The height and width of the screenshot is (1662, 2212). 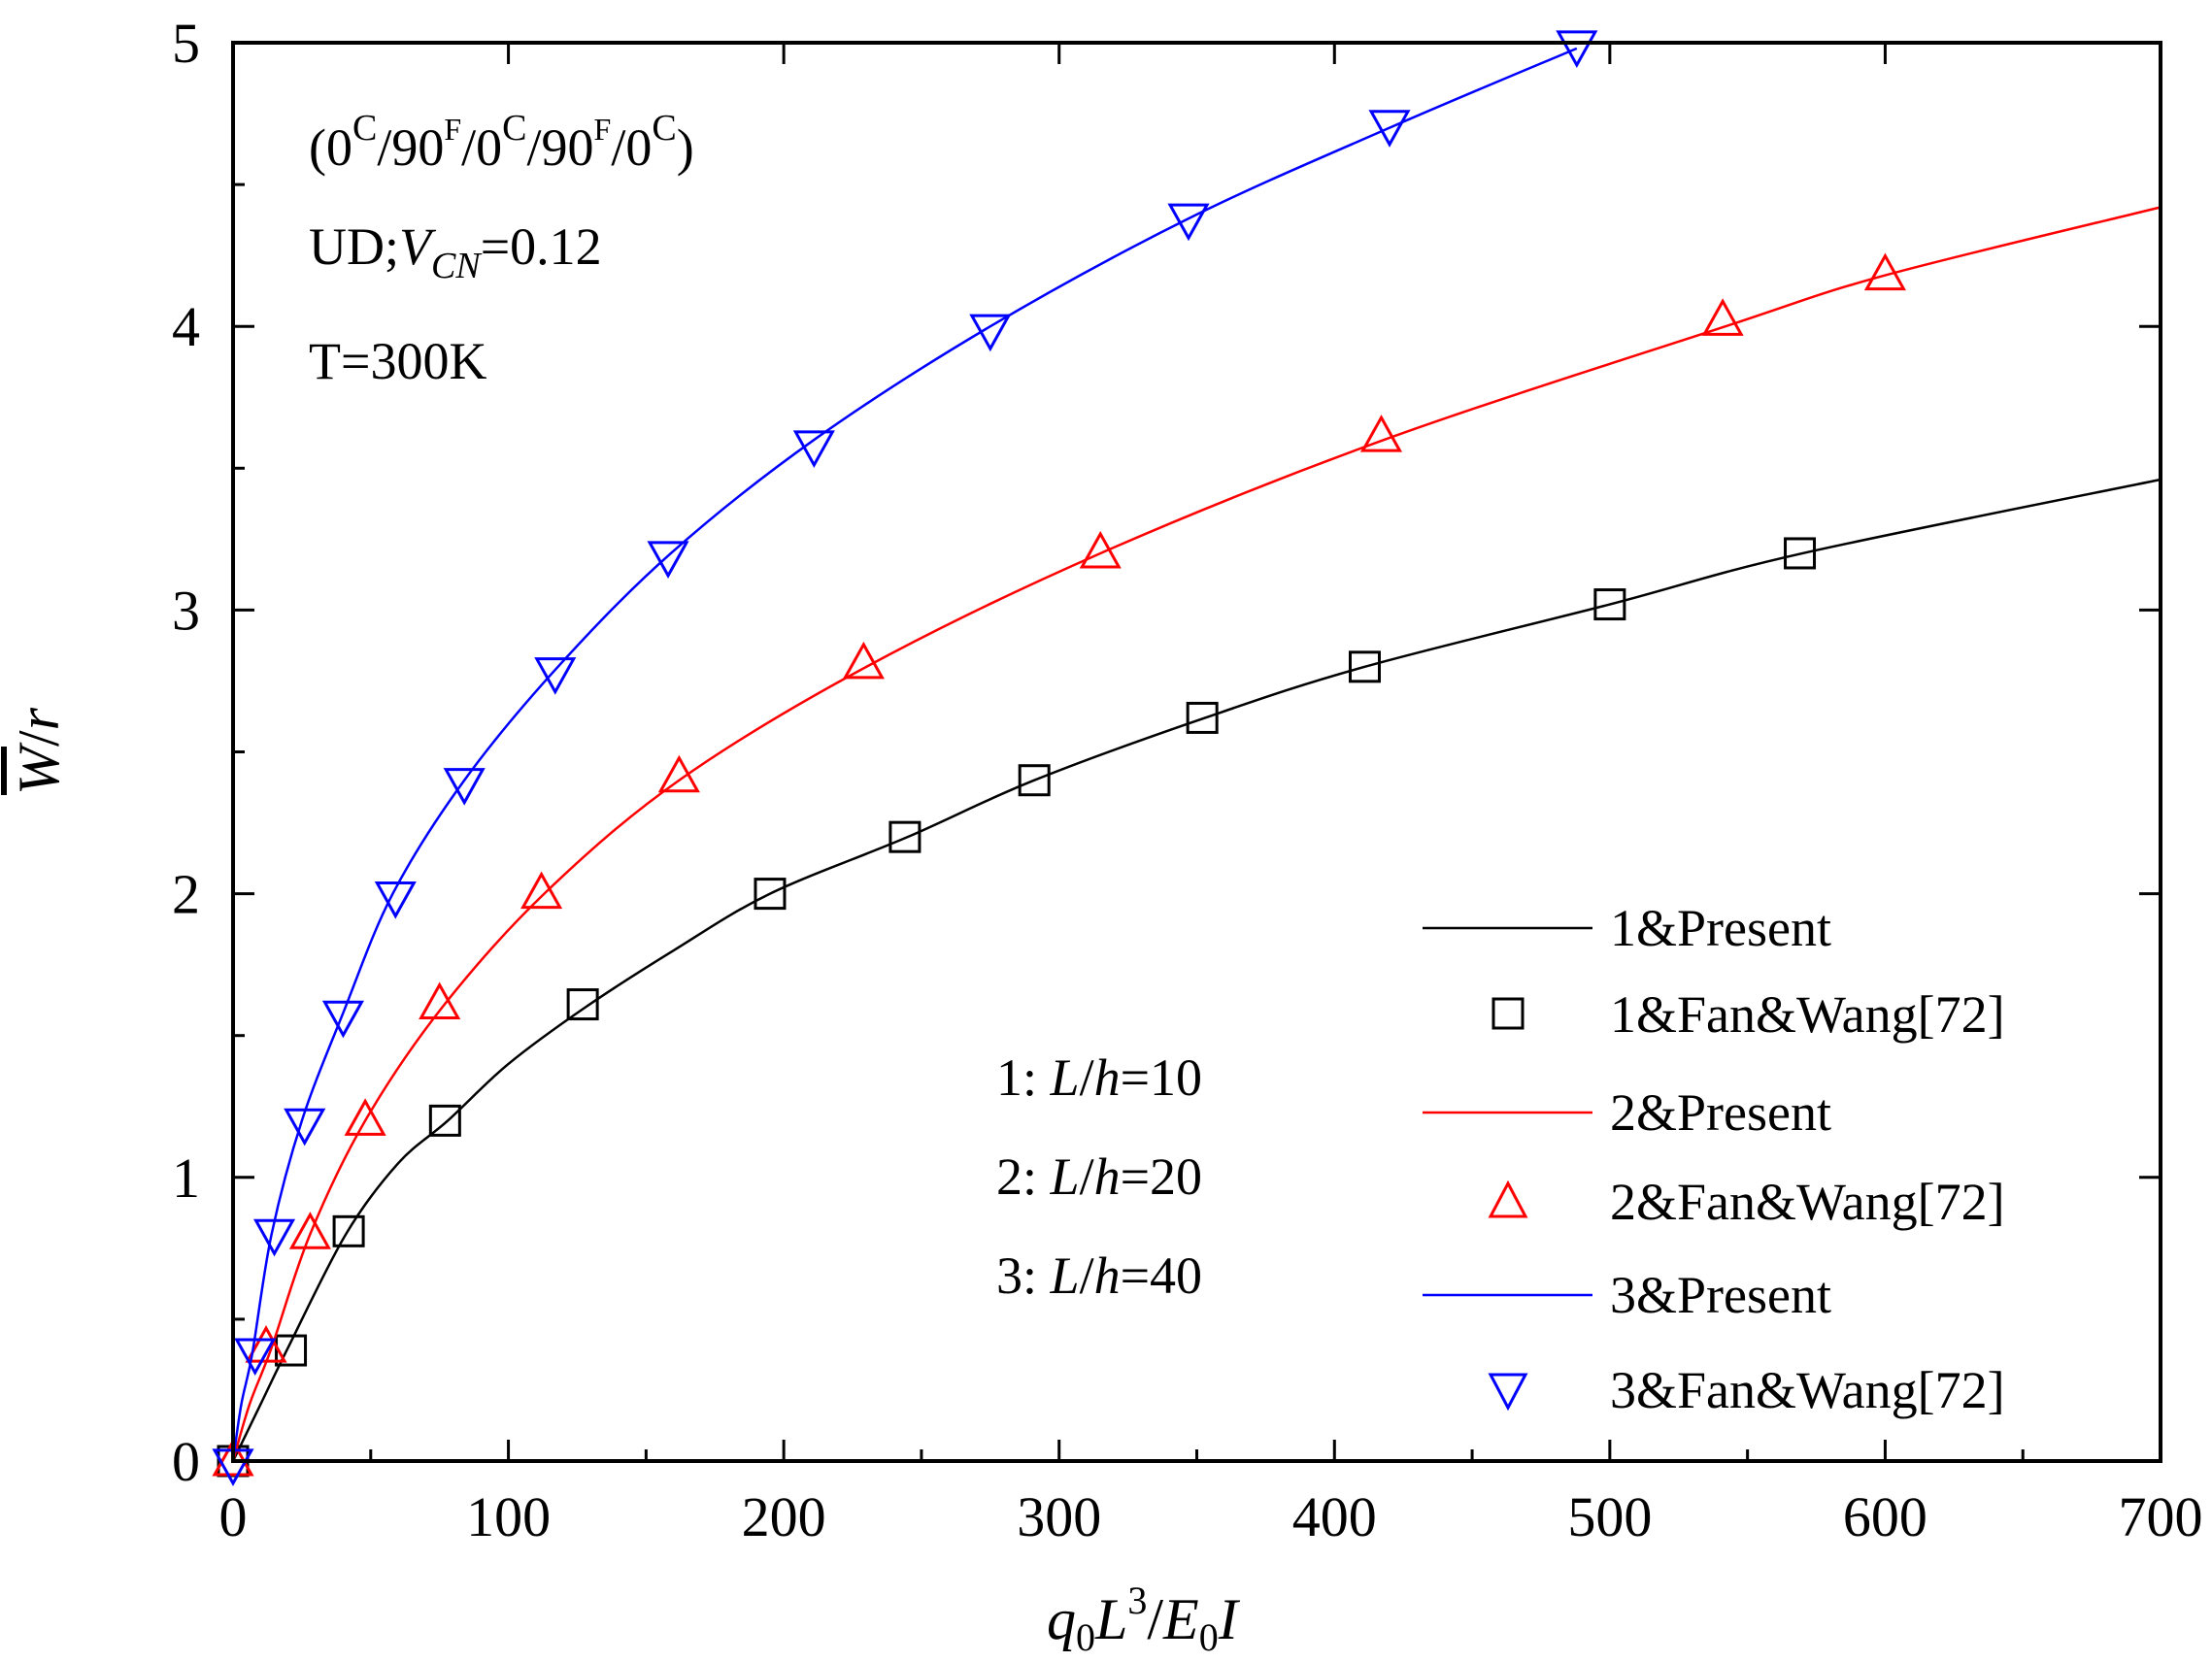 I want to click on x-tick-label: 400, so click(x=1334, y=1517).